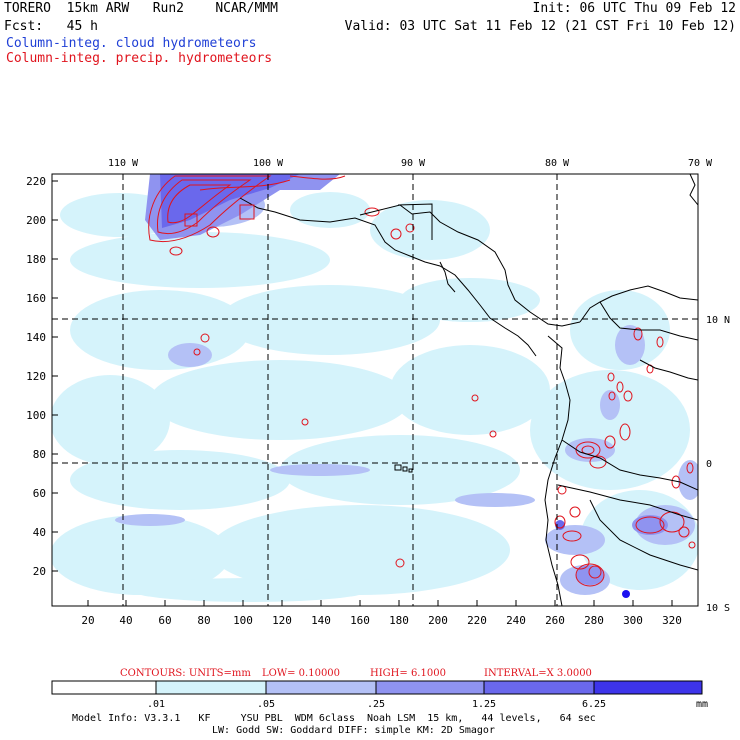 The image size is (740, 740). What do you see at coordinates (718, 464) in the screenshot?
I see `lat-labels: 10 N 0 10 S` at bounding box center [718, 464].